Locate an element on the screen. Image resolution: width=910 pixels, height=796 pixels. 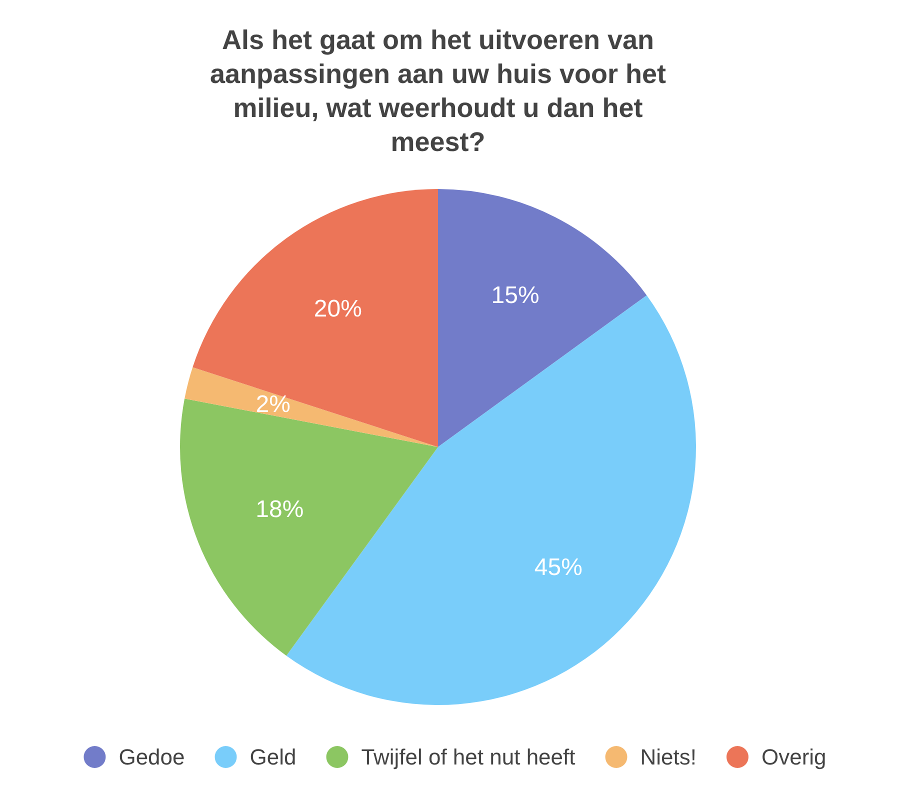
data-label: 20% is located at coordinates (338, 309).